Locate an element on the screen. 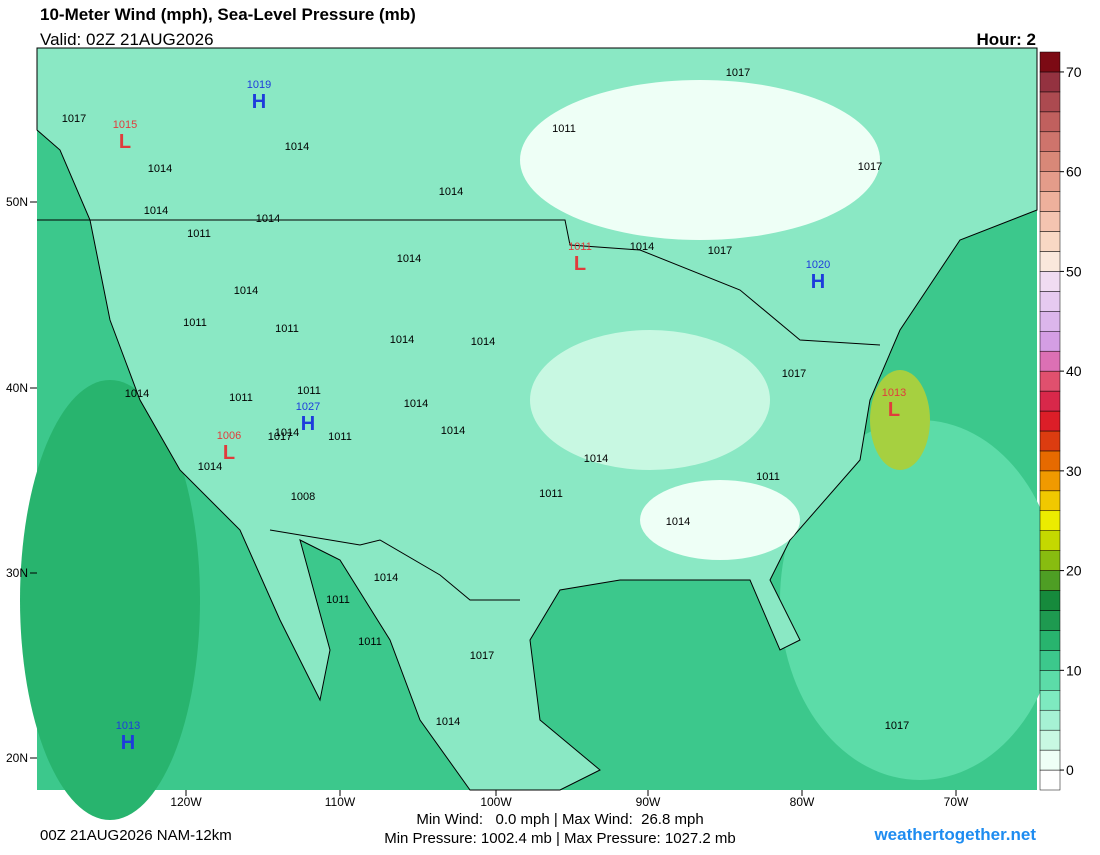 This screenshot has width=1100, height=855. center-pressure: 1006 is located at coordinates (229, 436).